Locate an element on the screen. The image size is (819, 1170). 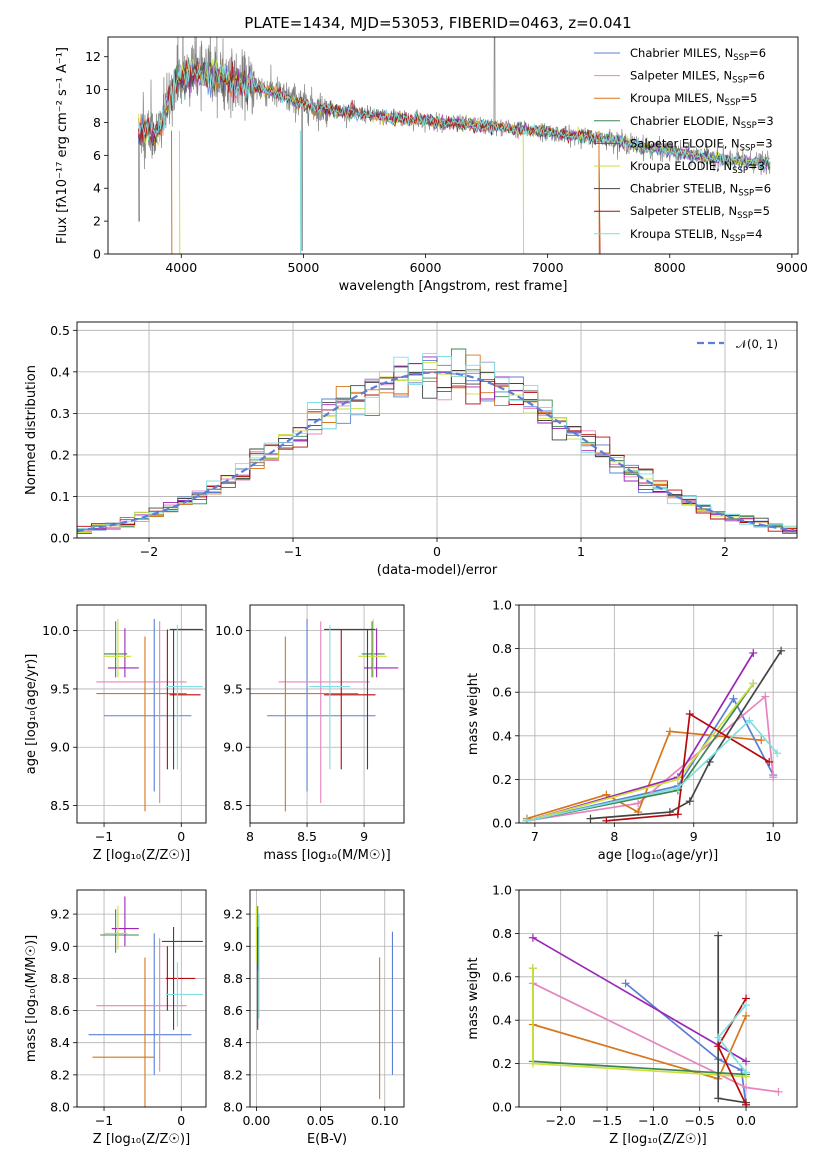
x-axis-label: mass [log₁₀(M/M☉)] is located at coordinates (326, 855).